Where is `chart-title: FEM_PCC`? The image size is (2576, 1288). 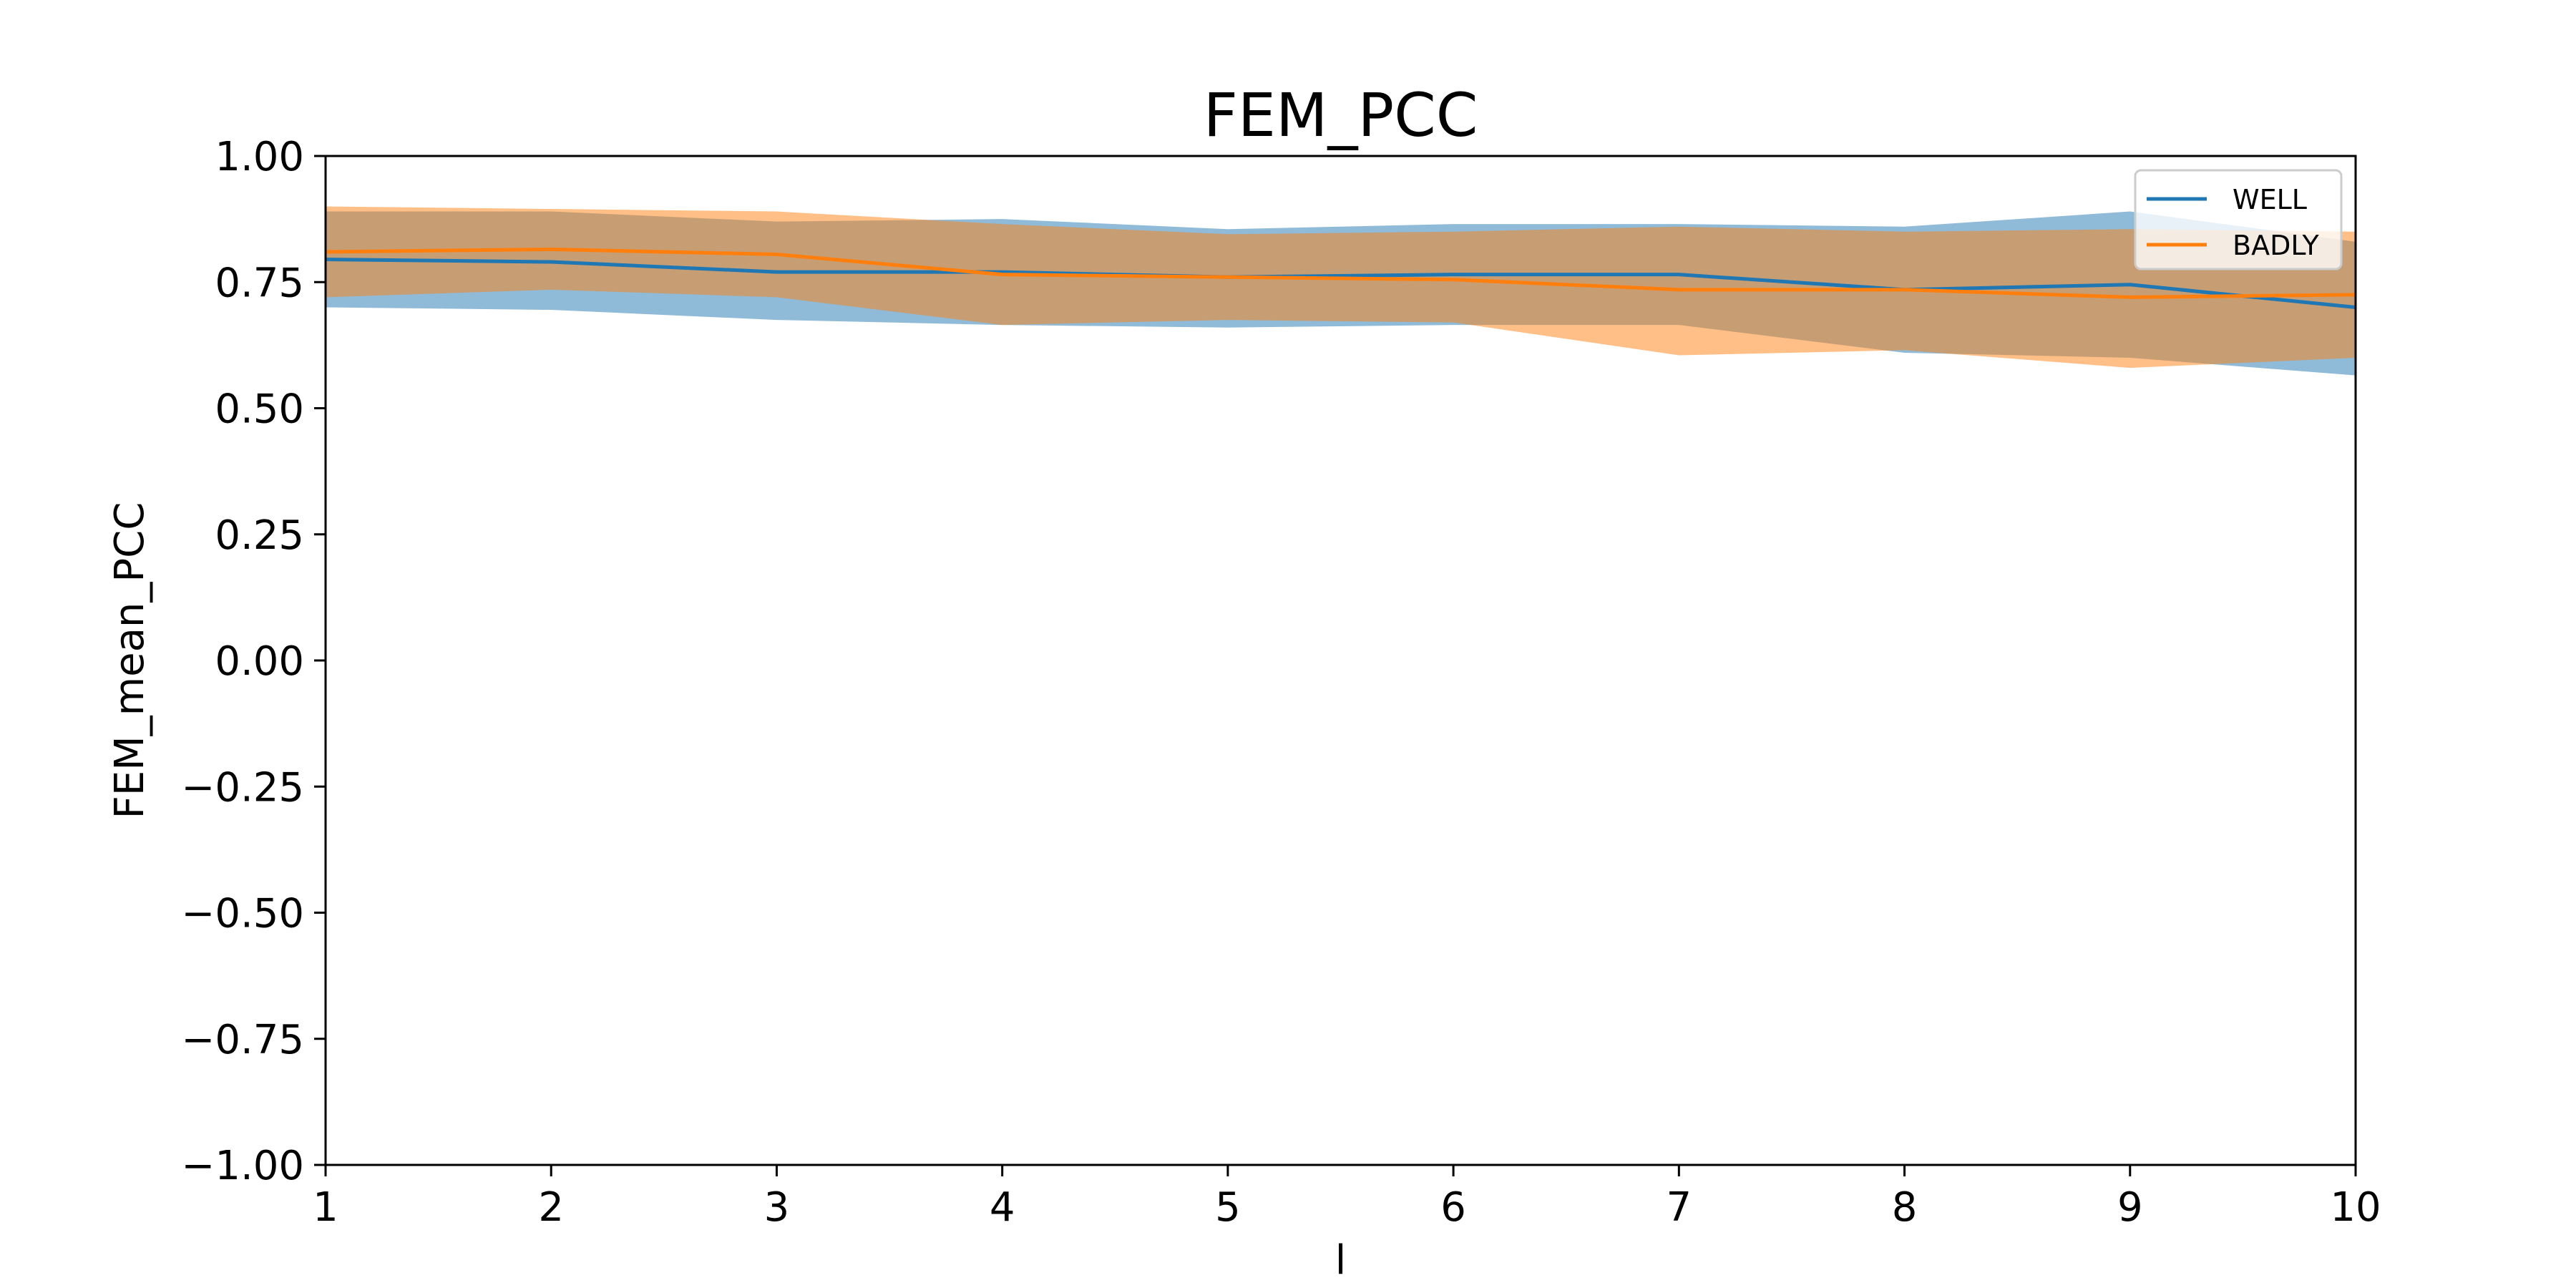
chart-title: FEM_PCC is located at coordinates (1341, 115).